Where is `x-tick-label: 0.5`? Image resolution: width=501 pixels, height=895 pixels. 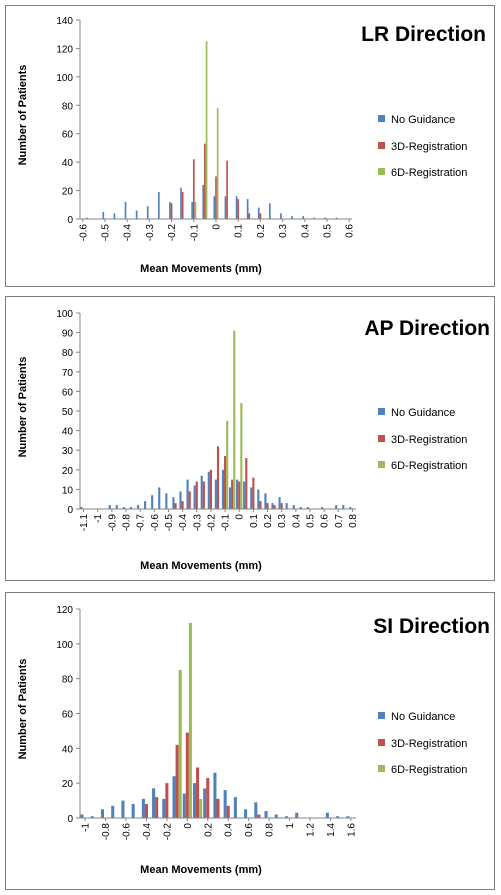 x-tick-label: 0.5 is located at coordinates (328, 231).